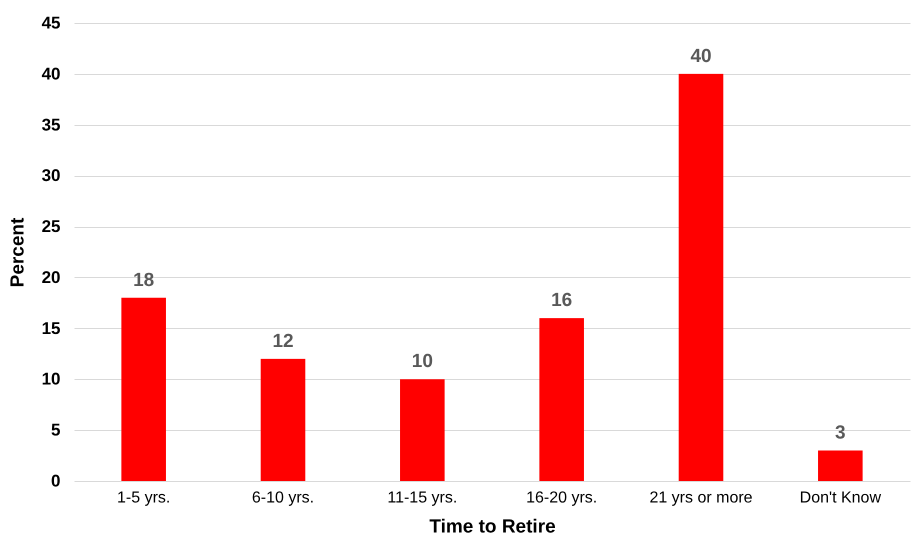 This screenshot has height=544, width=916. What do you see at coordinates (561, 301) in the screenshot?
I see `data-label: 16` at bounding box center [561, 301].